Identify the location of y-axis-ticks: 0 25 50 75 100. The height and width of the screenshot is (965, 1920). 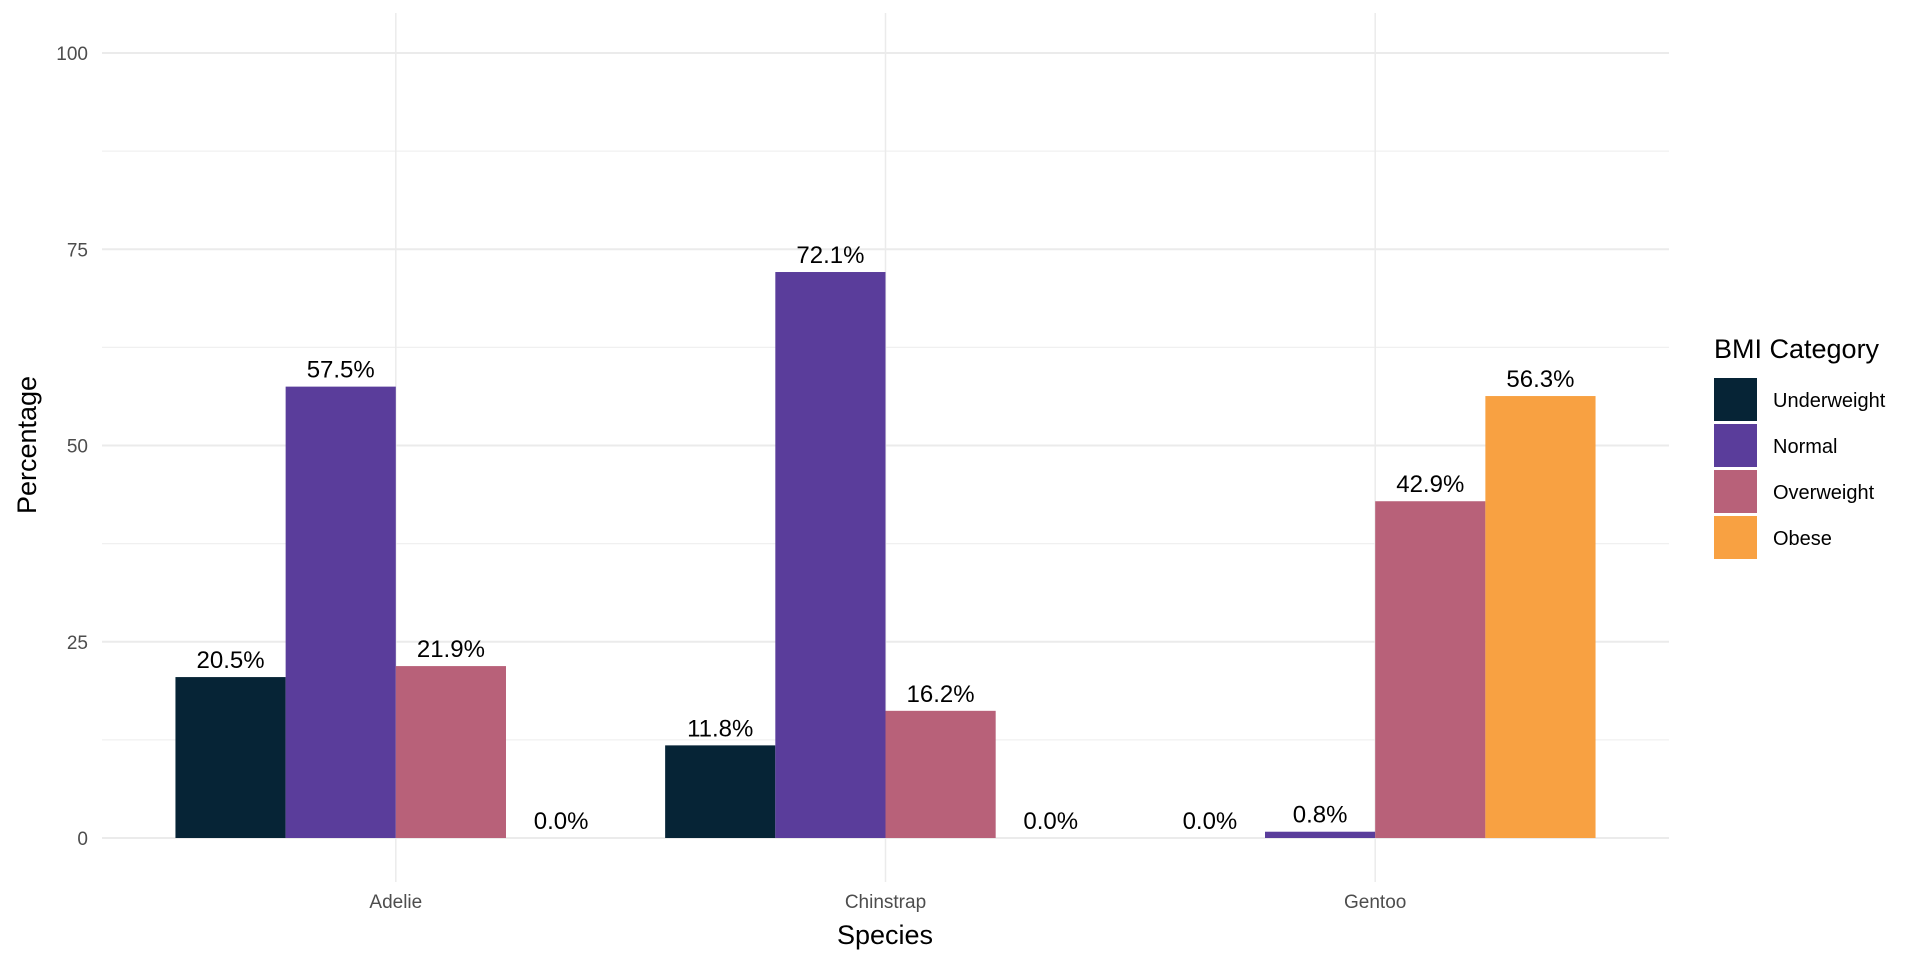
(72, 447).